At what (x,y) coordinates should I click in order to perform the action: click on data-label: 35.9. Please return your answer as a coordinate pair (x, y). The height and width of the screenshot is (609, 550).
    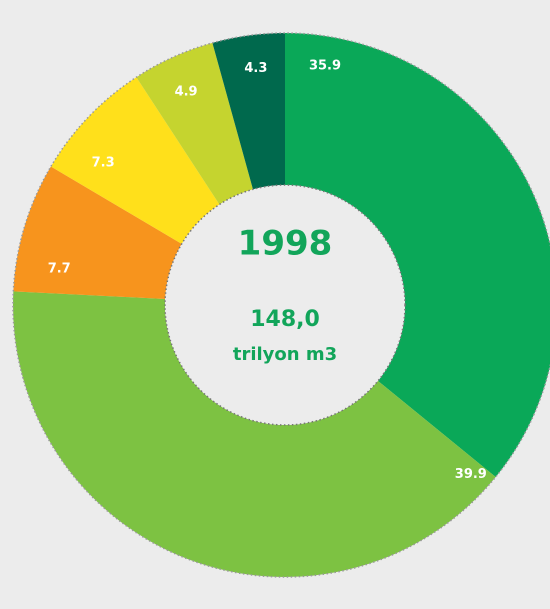
    Looking at the image, I should click on (325, 66).